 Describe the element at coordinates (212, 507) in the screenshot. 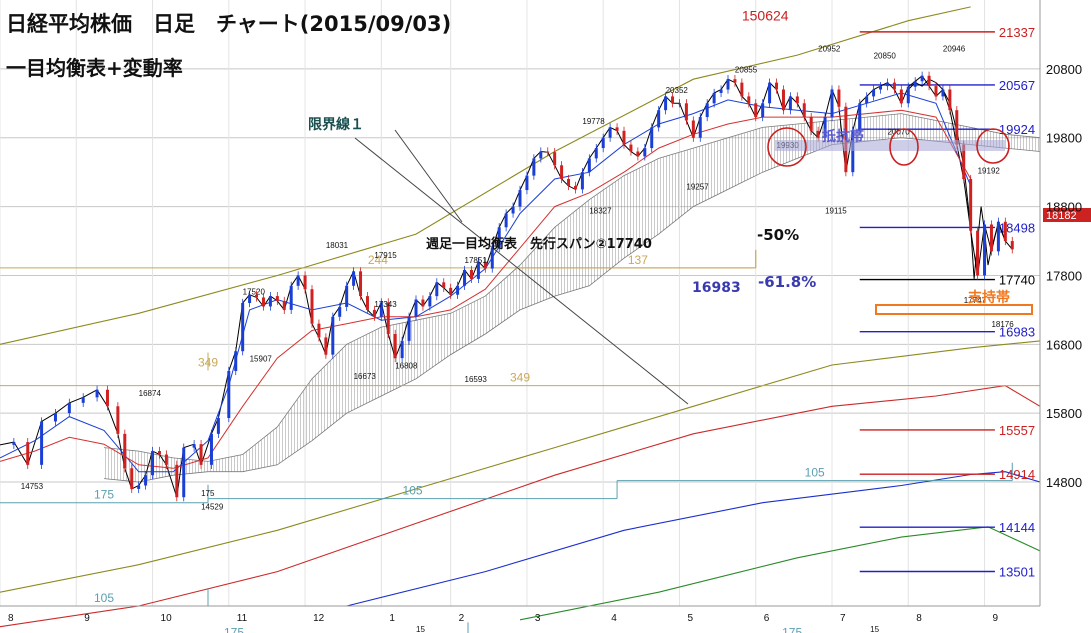

I see `price-label-2: 14529` at that location.